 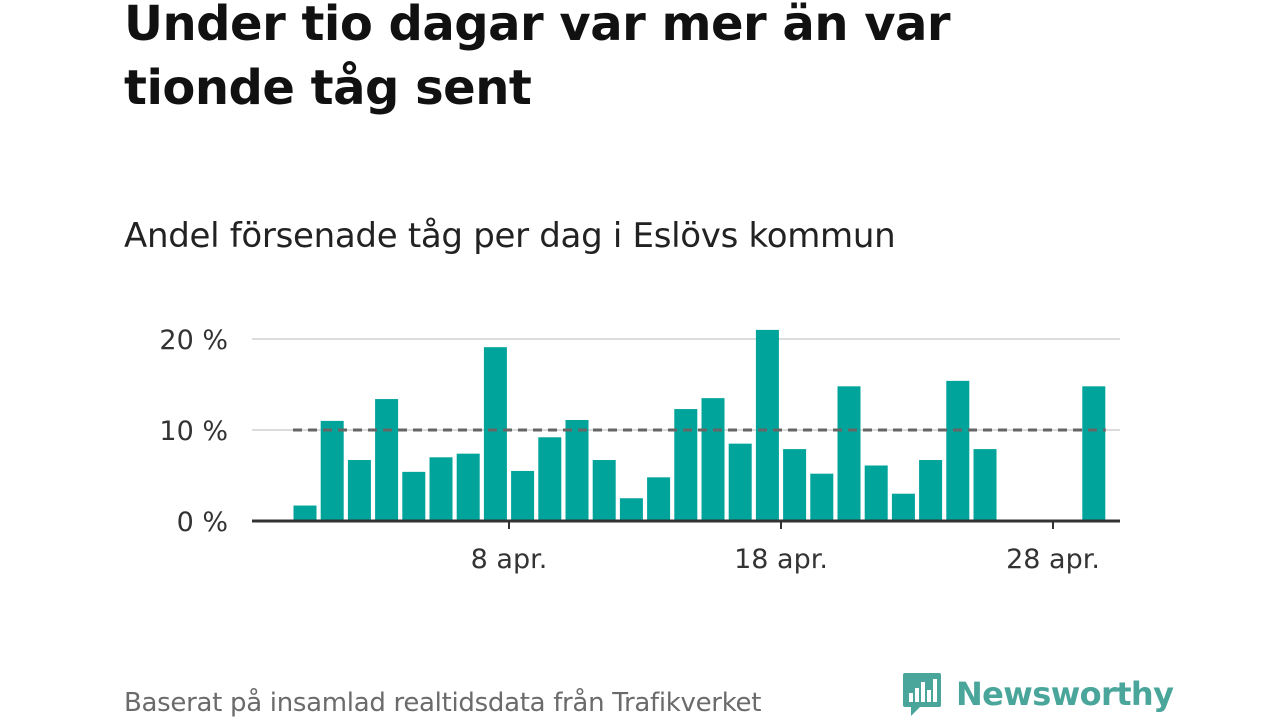 I want to click on brand-name: Newsworthy, so click(x=1065, y=694).